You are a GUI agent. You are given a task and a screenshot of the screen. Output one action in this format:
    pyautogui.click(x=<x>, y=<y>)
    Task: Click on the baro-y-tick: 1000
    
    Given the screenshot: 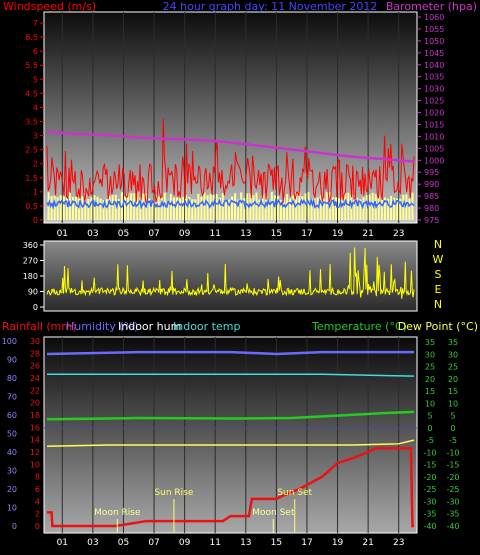 What is the action you would take?
    pyautogui.click(x=434, y=160)
    